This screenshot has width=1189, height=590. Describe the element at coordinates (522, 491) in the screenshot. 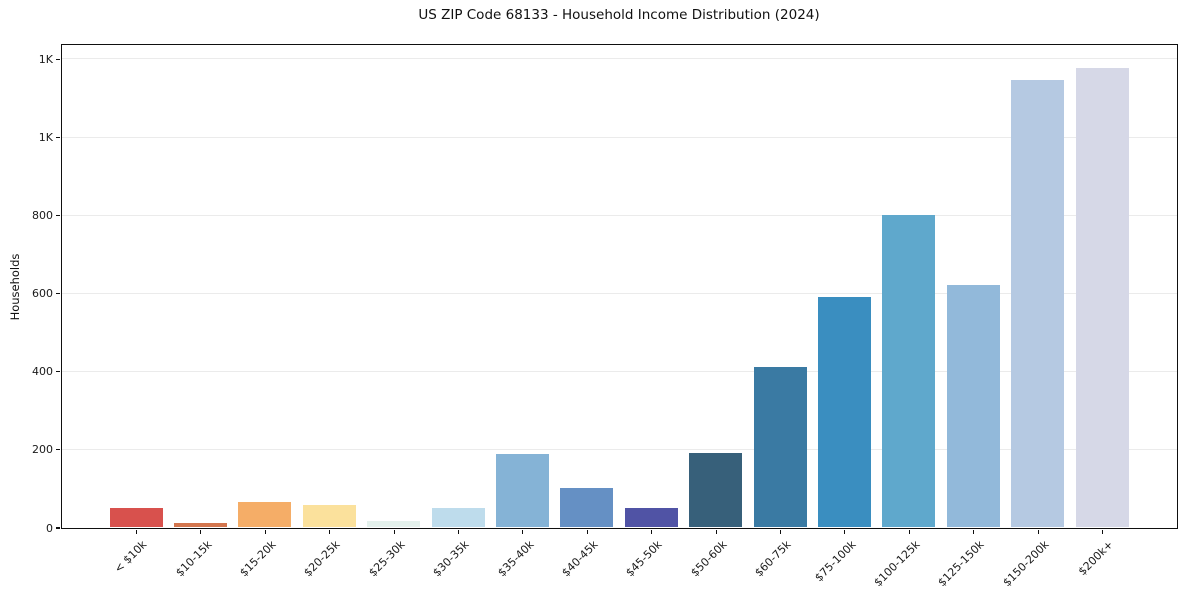

I see `bar-$35-40k` at that location.